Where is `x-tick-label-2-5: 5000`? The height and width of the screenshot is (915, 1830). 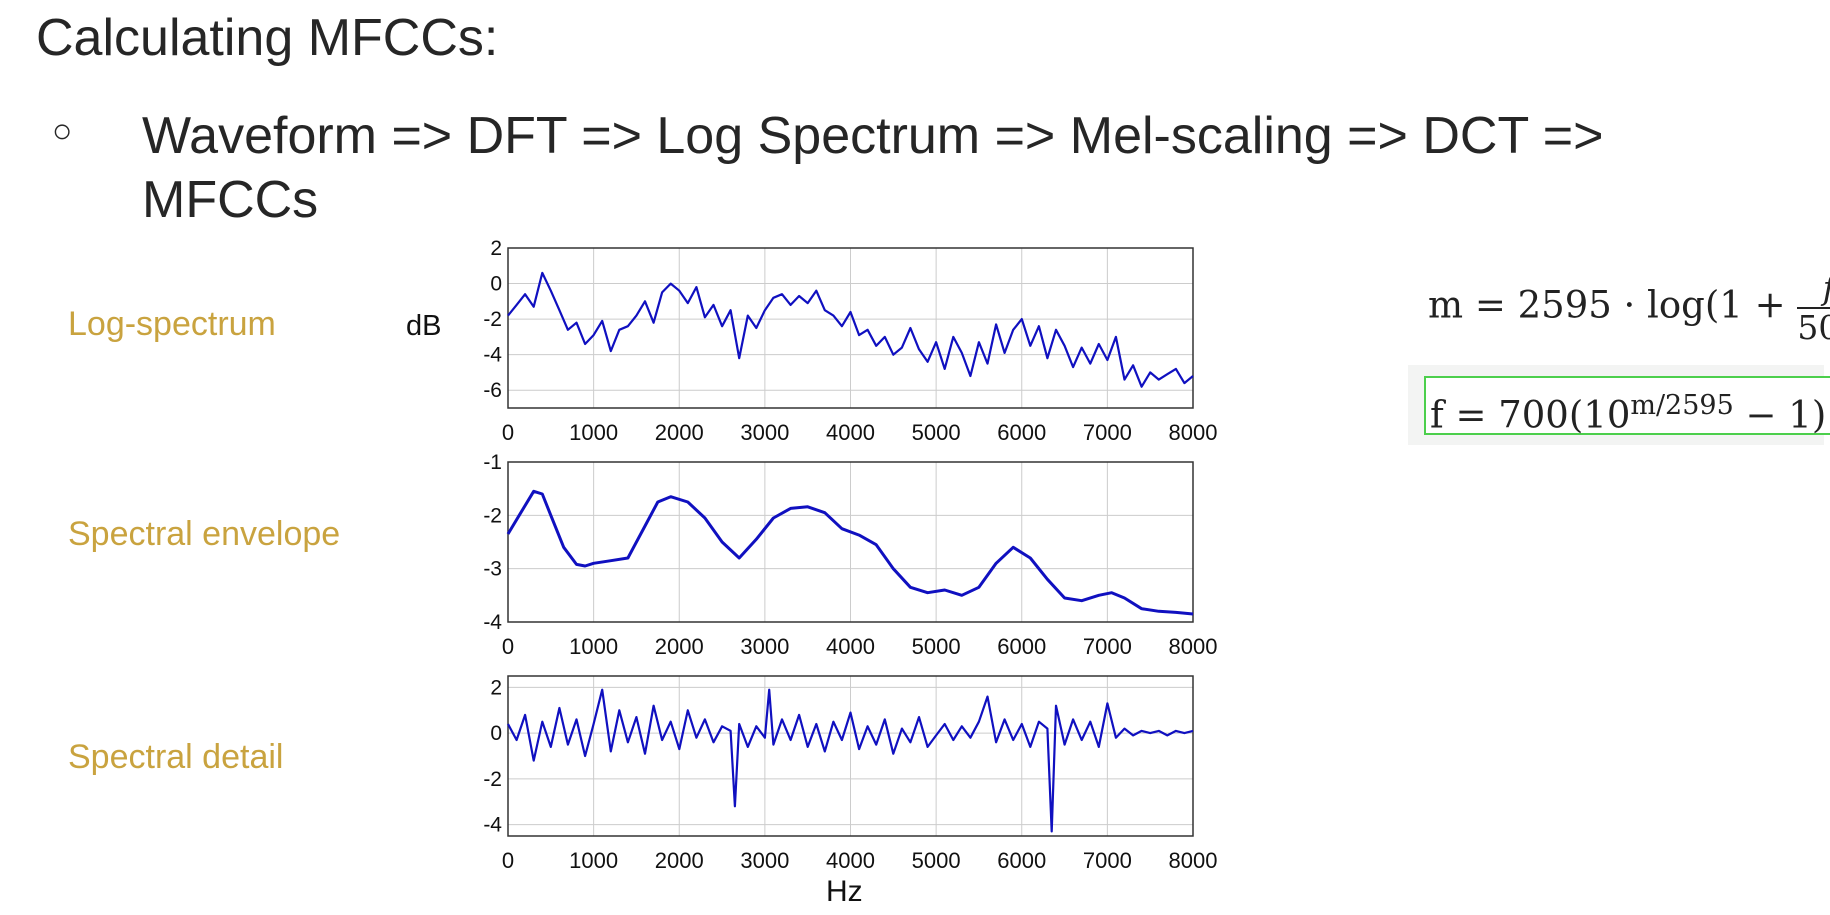 x-tick-label-2-5: 5000 is located at coordinates (936, 860).